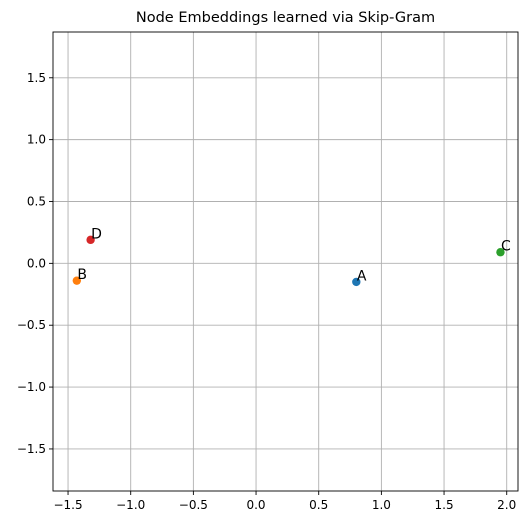 The height and width of the screenshot is (526, 528). I want to click on chart-title: Node Embeddings learned via Skip-Gram, so click(285, 18).